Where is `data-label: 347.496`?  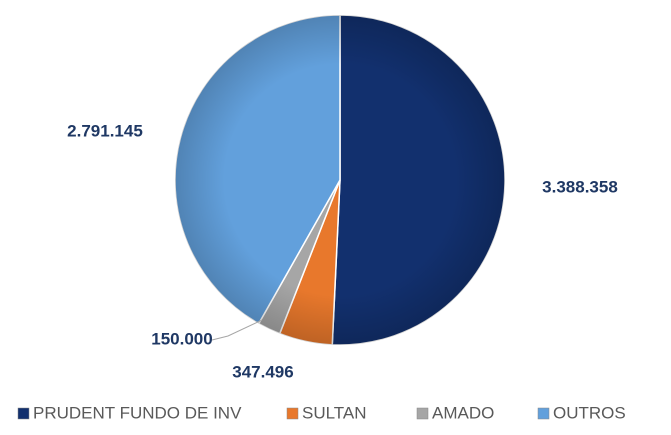 data-label: 347.496 is located at coordinates (262, 371).